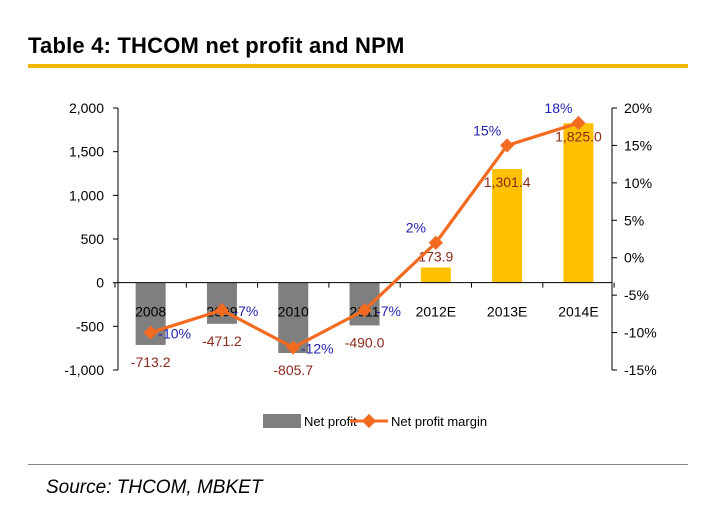  Describe the element at coordinates (216, 45) in the screenshot. I see `chart-title: Table 4: THCOM net profit and NPM` at that location.